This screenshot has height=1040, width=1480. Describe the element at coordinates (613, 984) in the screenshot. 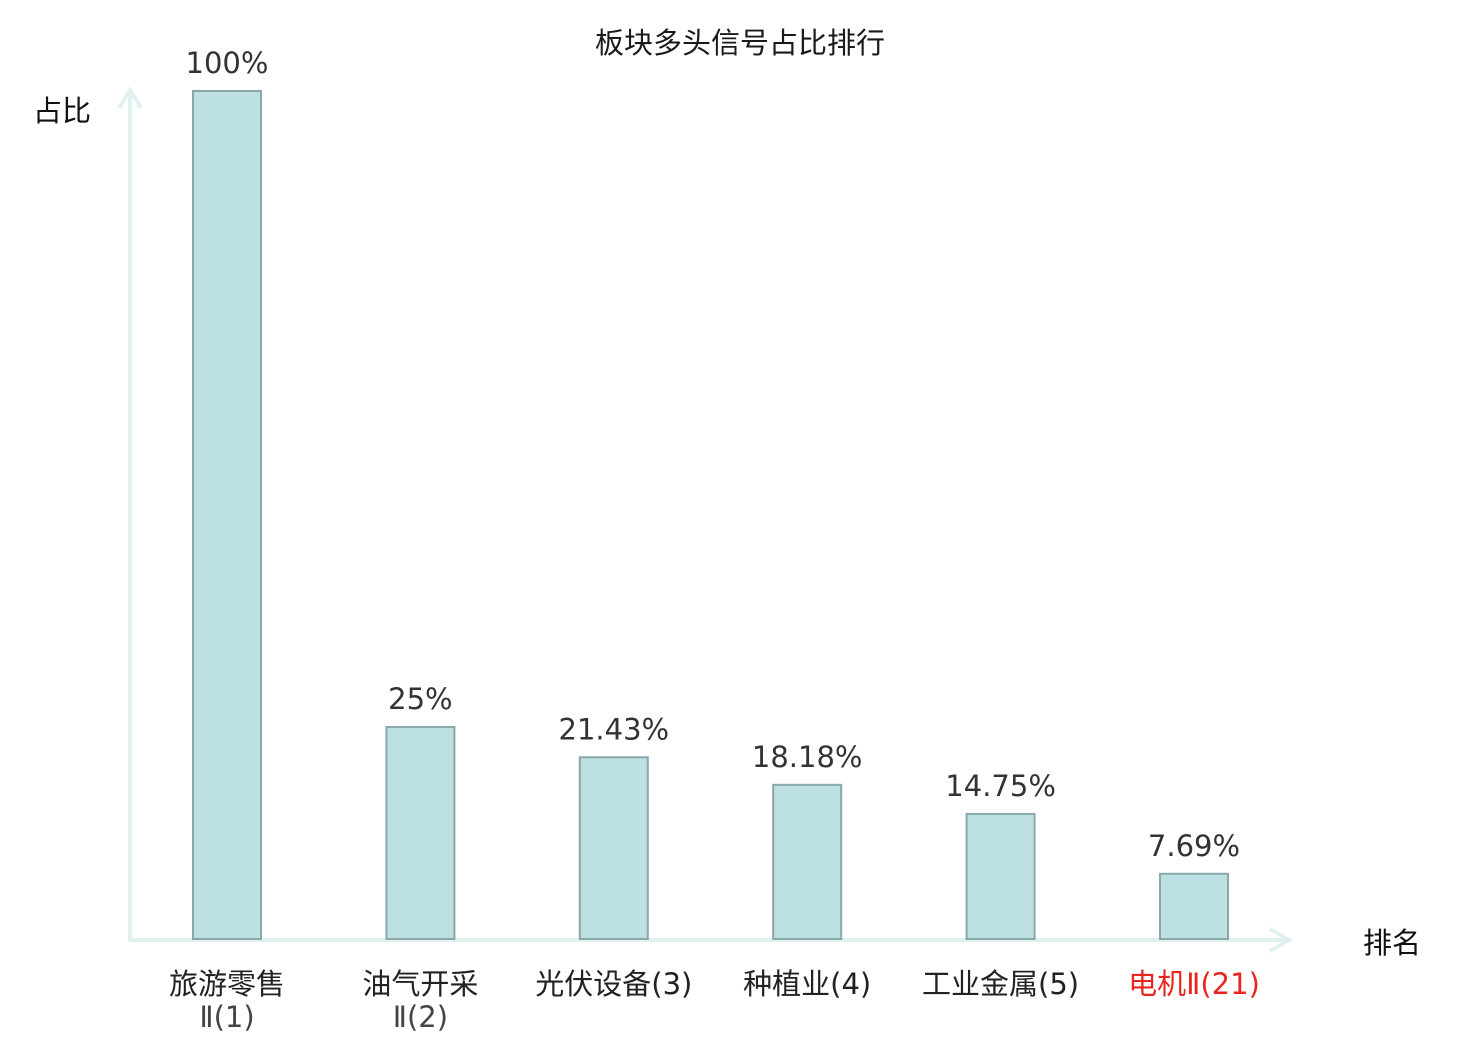

I see `x-tick-label: 光伏设备(3)` at that location.